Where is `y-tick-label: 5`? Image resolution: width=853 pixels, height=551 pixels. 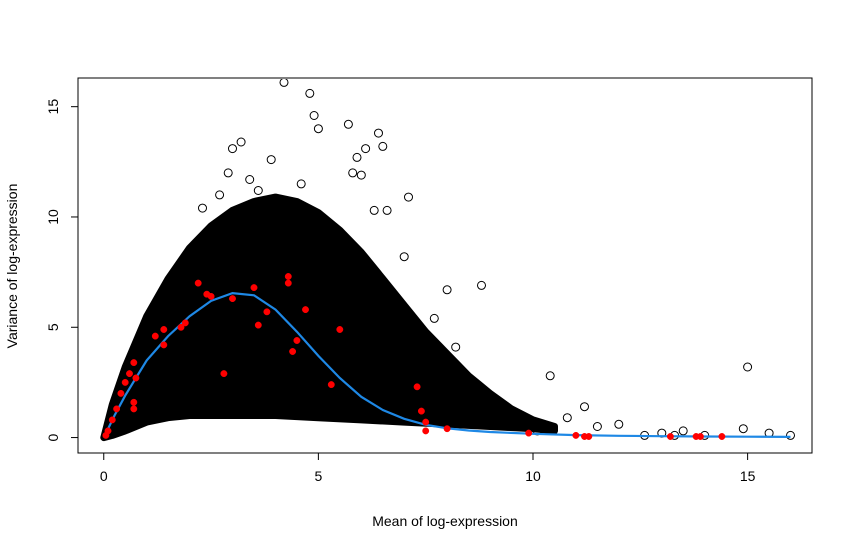 y-tick-label: 5 is located at coordinates (53, 327).